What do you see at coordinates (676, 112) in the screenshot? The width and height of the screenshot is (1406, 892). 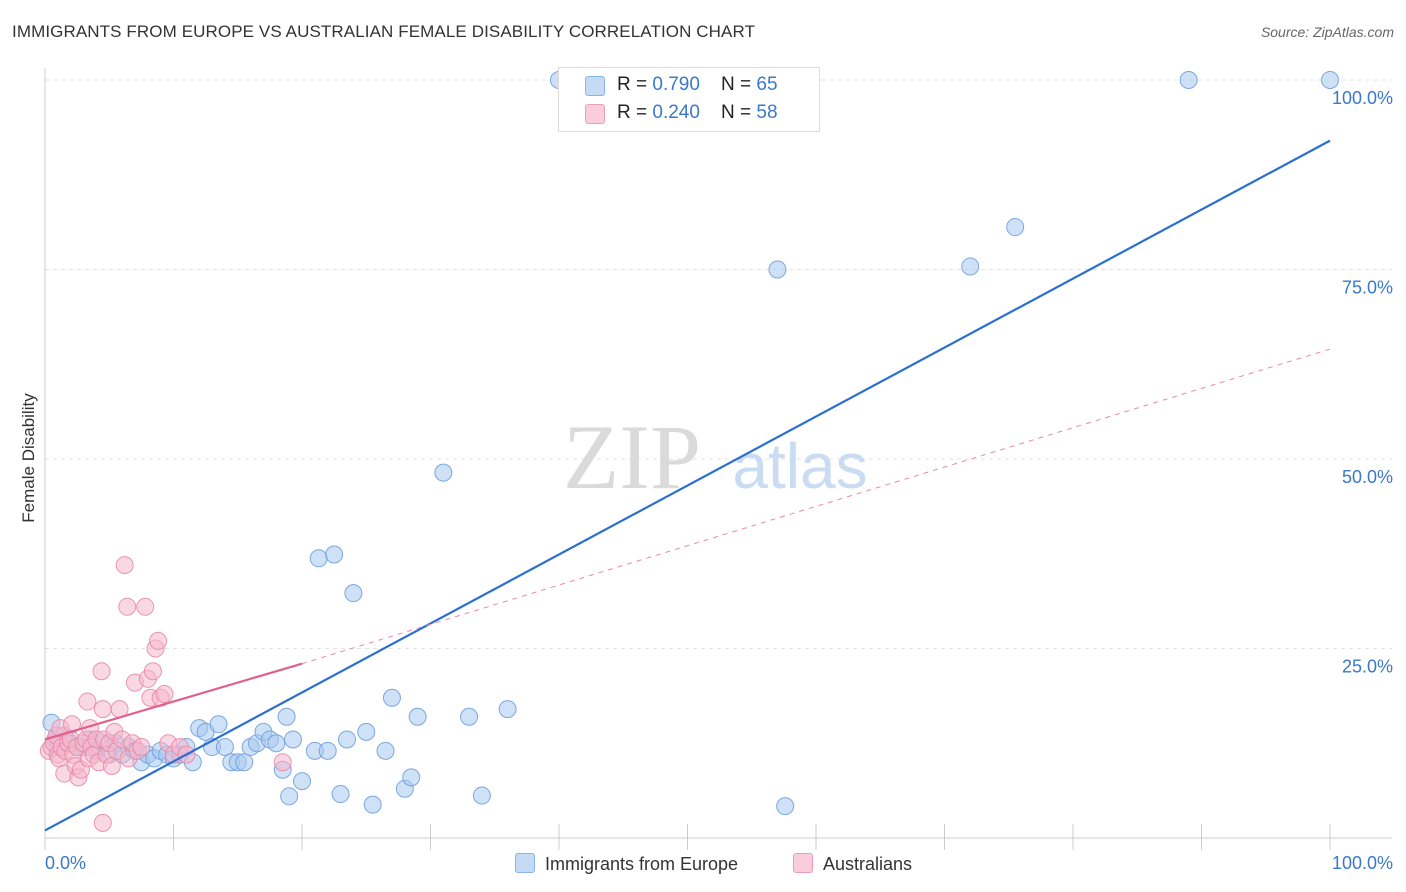 I see `legend-r-value: 0.240` at bounding box center [676, 112].